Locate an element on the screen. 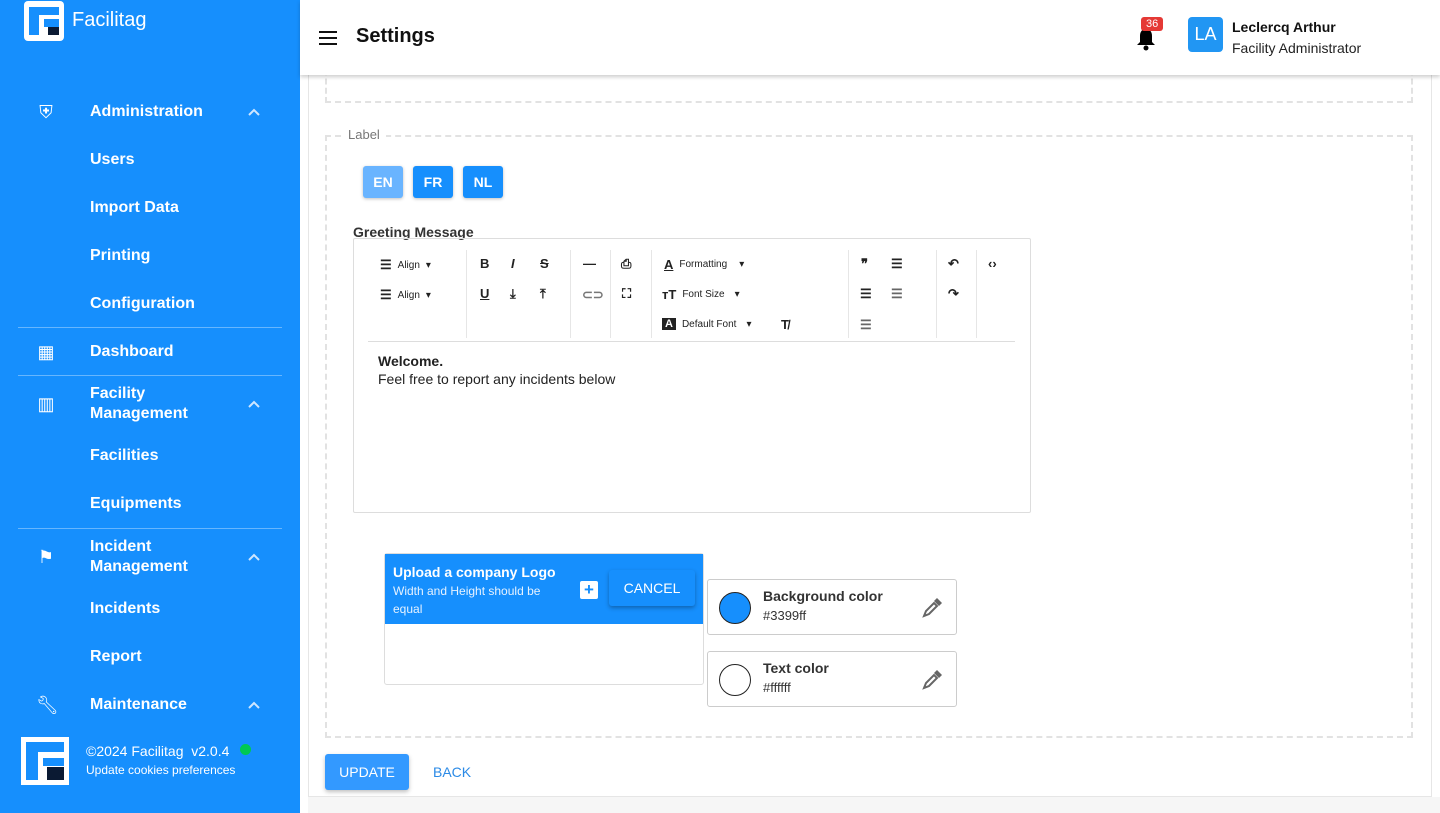 Image resolution: width=1440 pixels, height=813 pixels. avatar: LA is located at coordinates (1205, 34).